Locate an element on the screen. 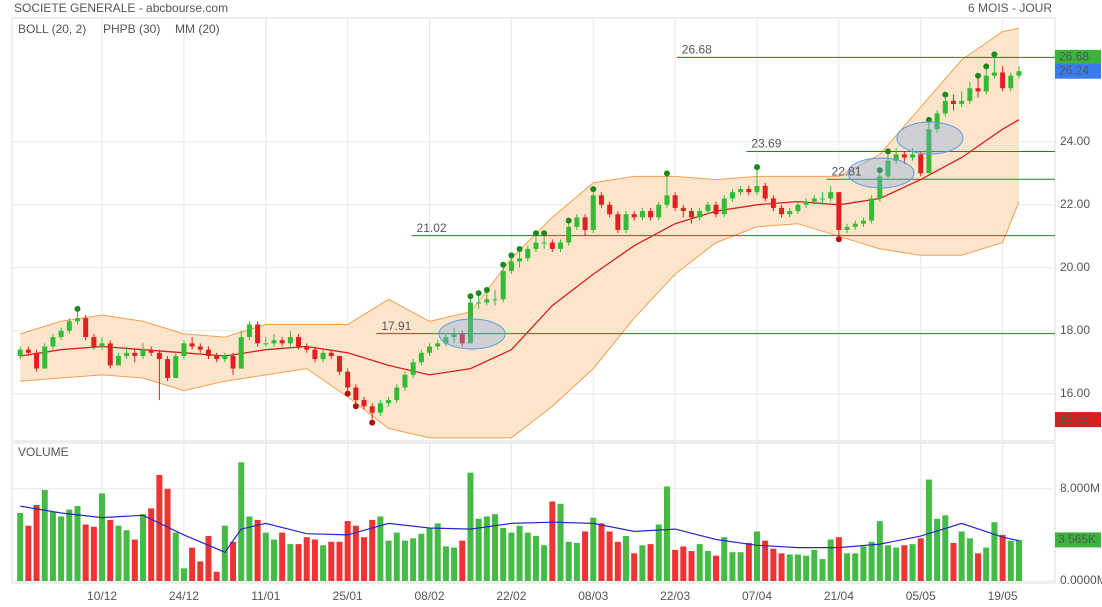 The width and height of the screenshot is (1102, 607). y-tick-label: 20.00 is located at coordinates (1075, 267).